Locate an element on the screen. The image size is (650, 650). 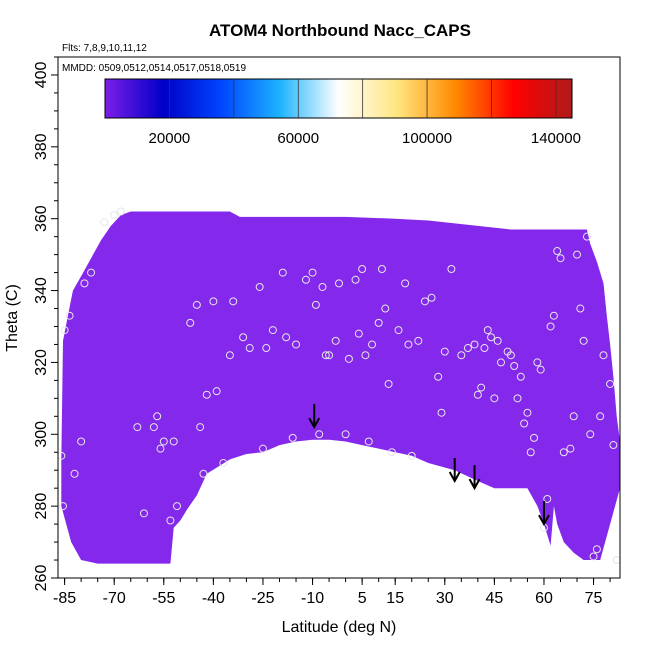
y-tick-label: 280 is located at coordinates (41, 506).